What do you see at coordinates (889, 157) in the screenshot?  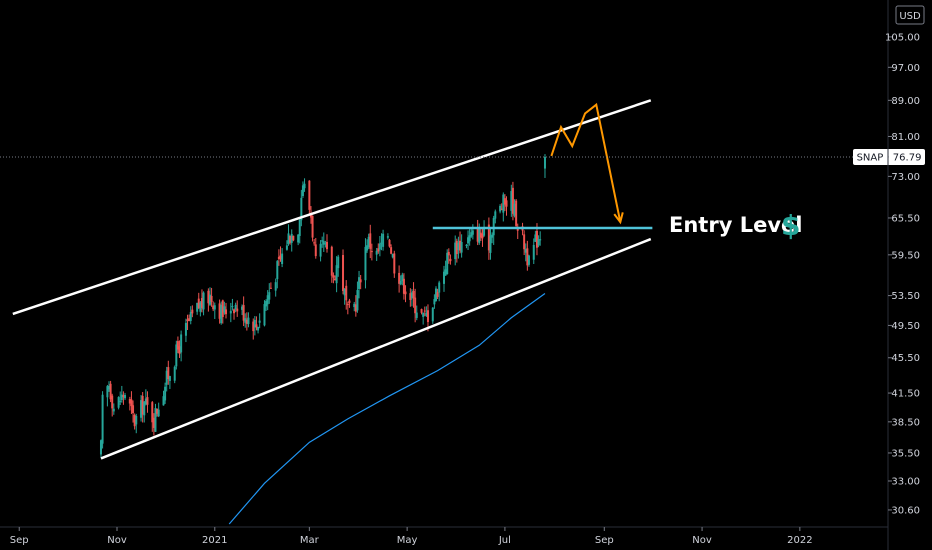 I see `last-price-badge-label: SNAP · 76.79` at bounding box center [889, 157].